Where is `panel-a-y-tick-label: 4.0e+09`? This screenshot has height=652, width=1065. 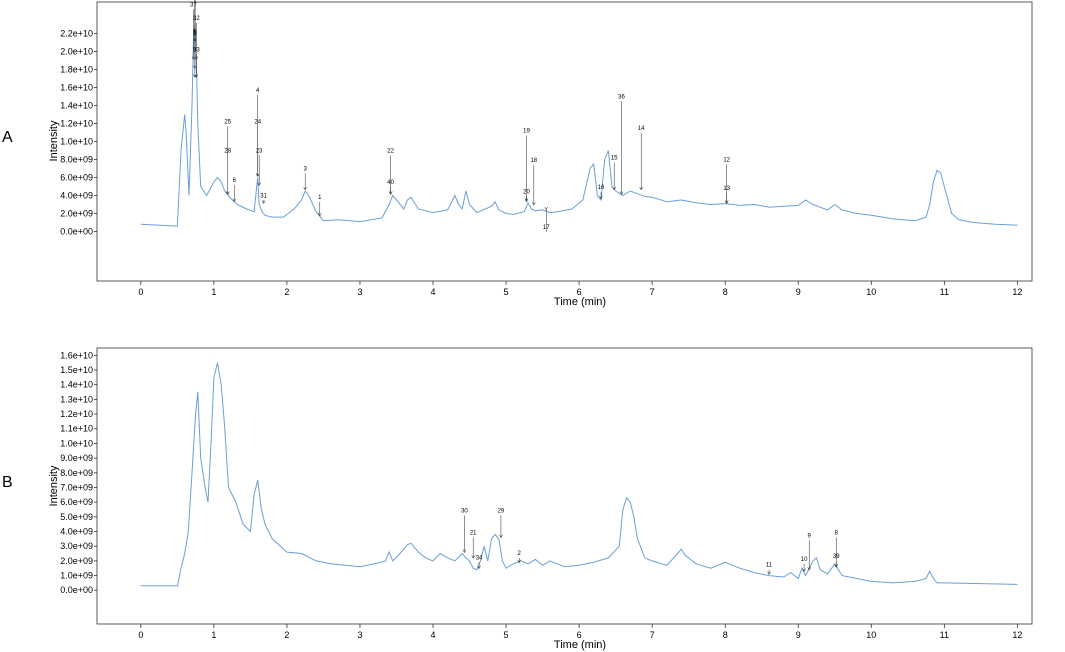 panel-a-y-tick-label: 4.0e+09 is located at coordinates (76, 196).